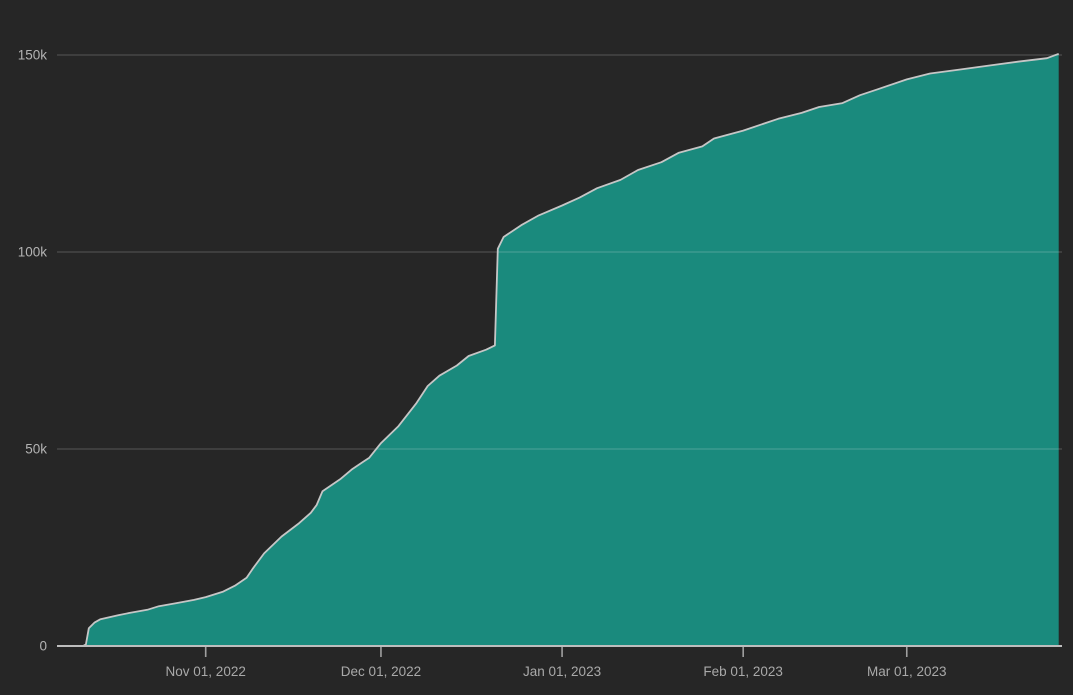  Describe the element at coordinates (33, 252) in the screenshot. I see `y-tick-label-100k: 100k` at that location.